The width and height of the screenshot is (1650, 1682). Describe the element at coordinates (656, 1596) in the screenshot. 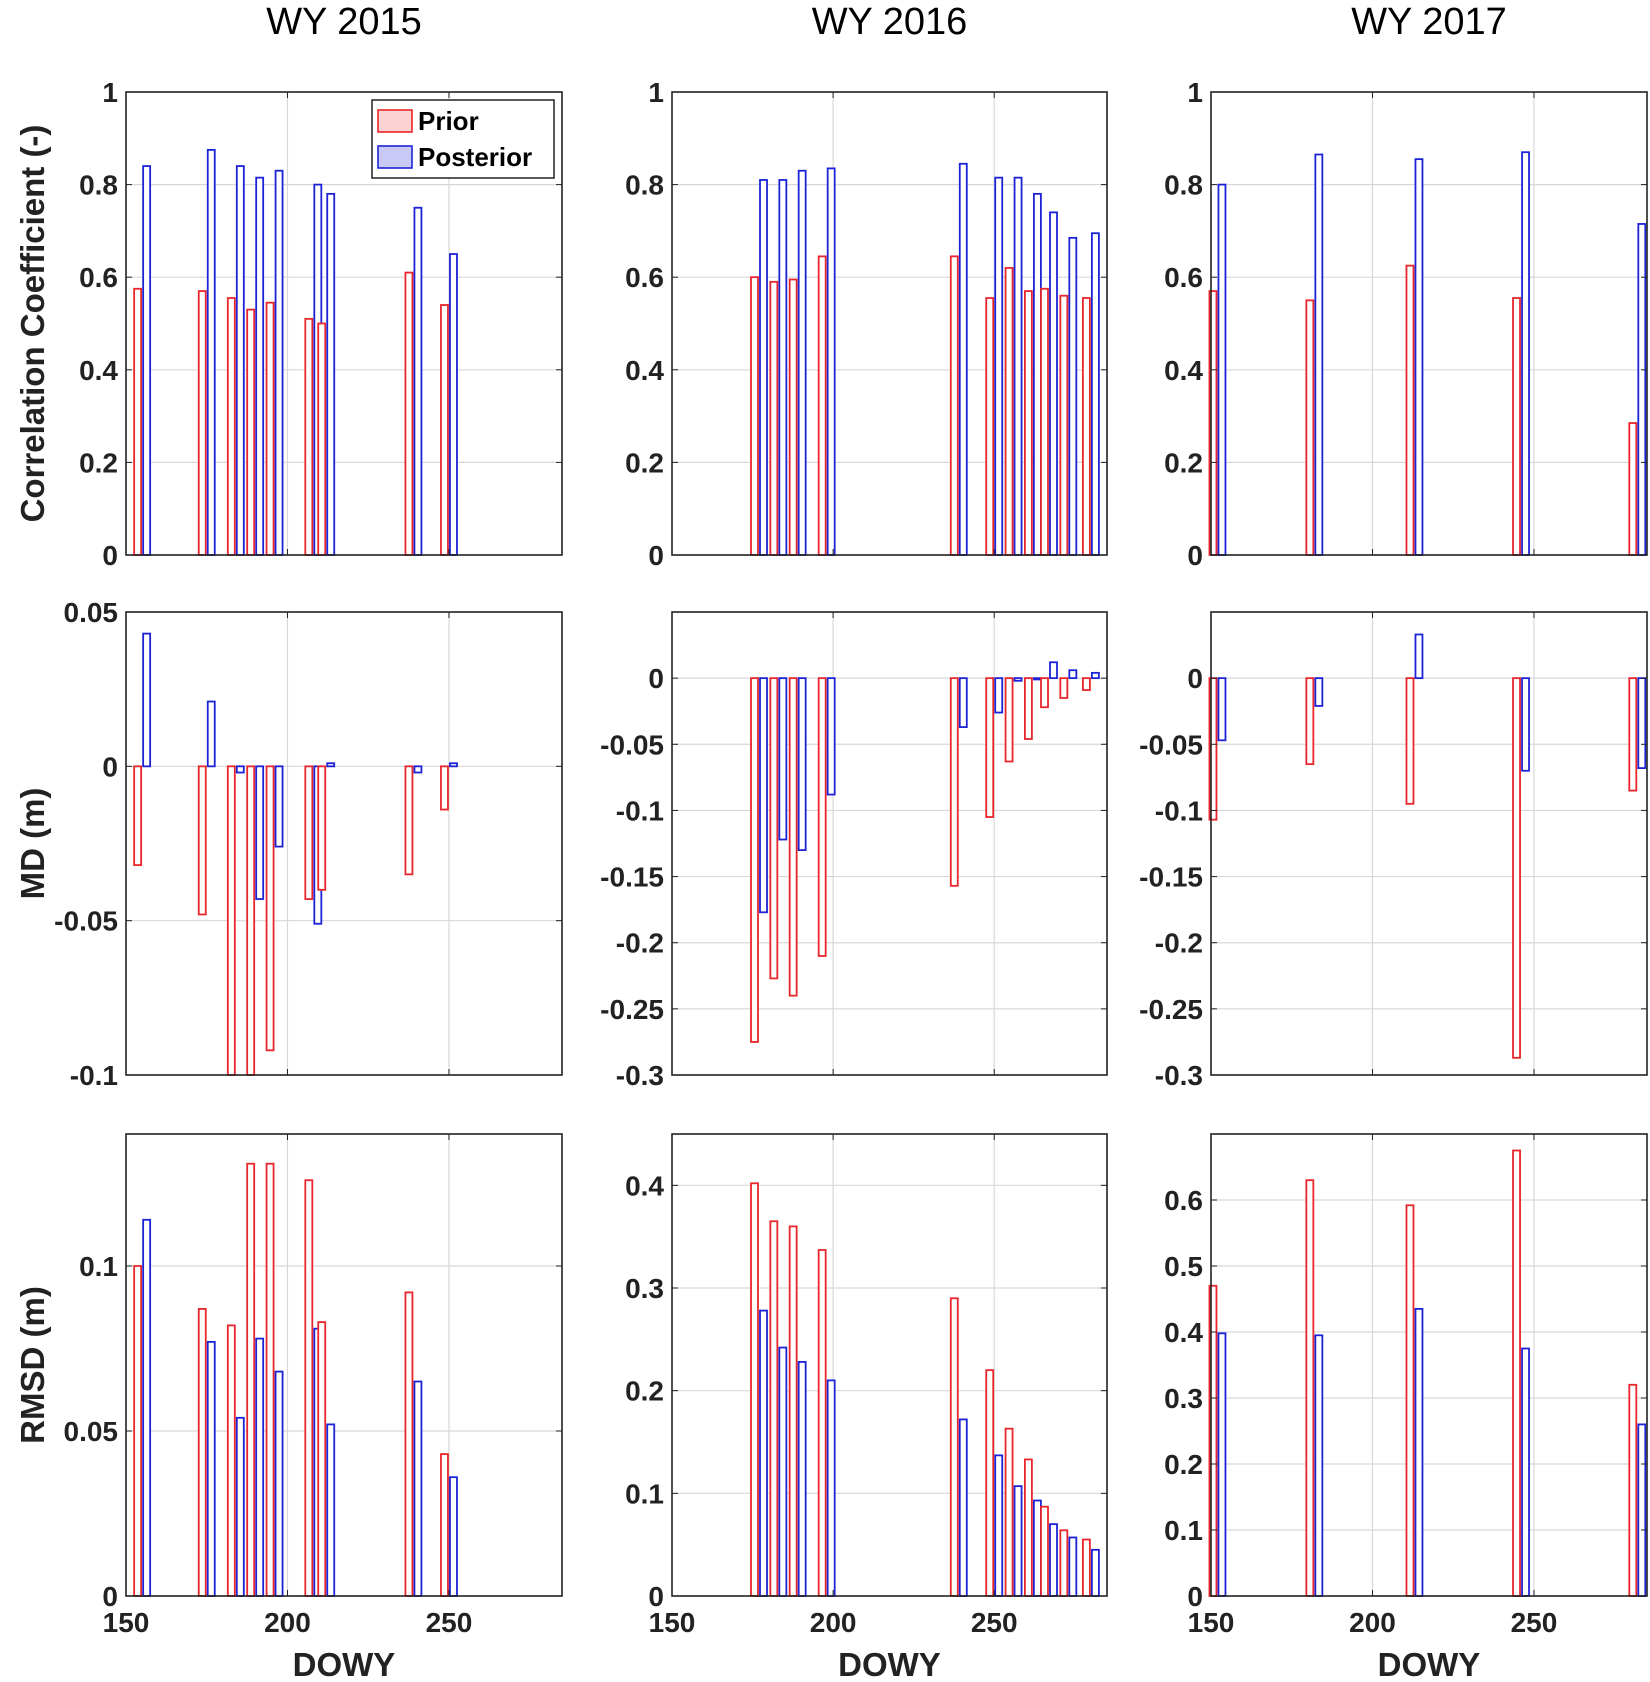

I see `WY2016-rmsd-ytick-label: 0` at that location.